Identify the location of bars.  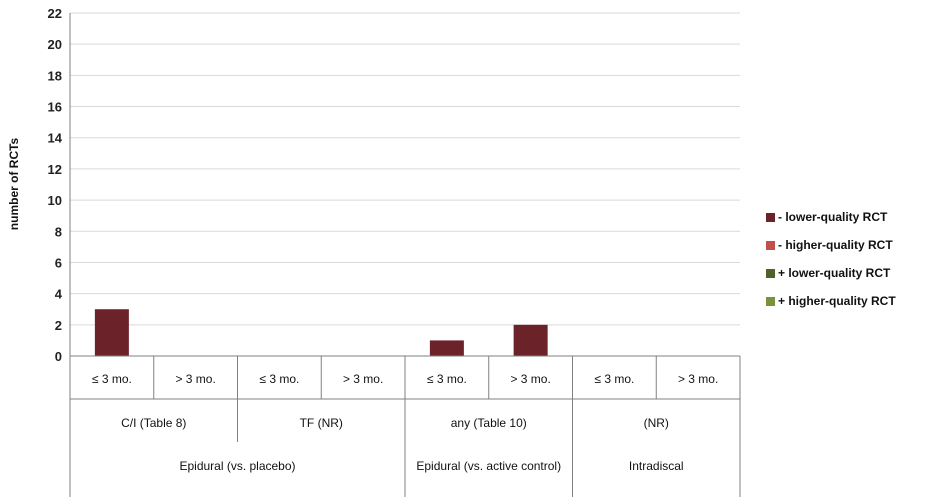
(321, 332).